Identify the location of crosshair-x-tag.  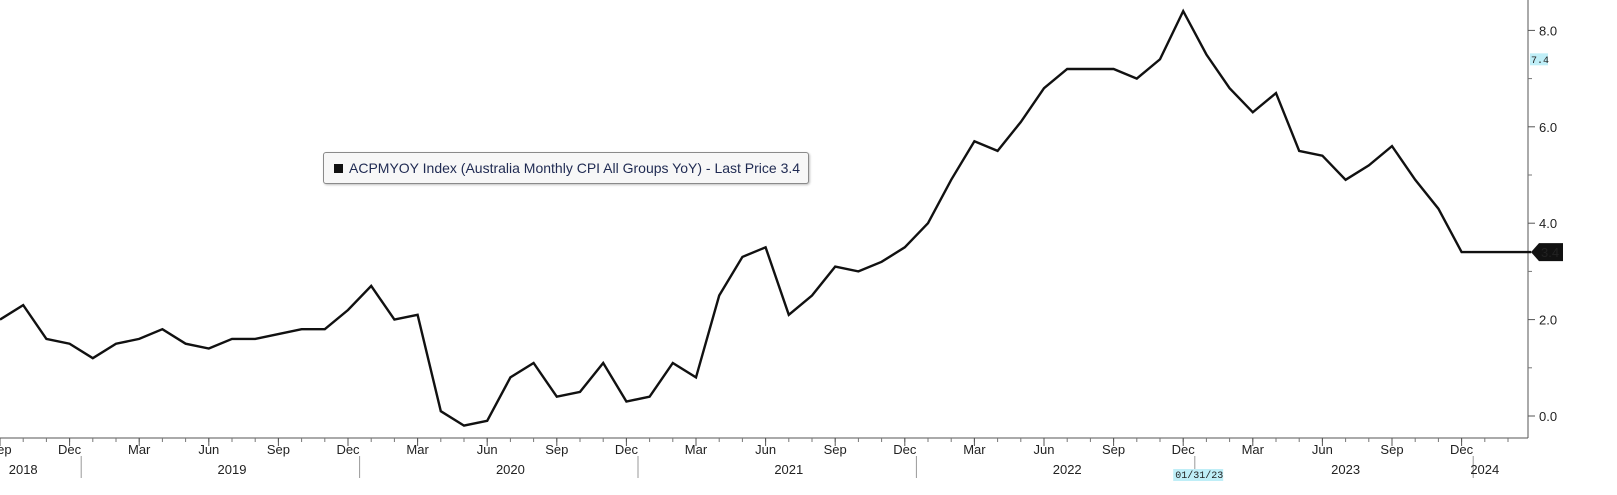
(1198, 475).